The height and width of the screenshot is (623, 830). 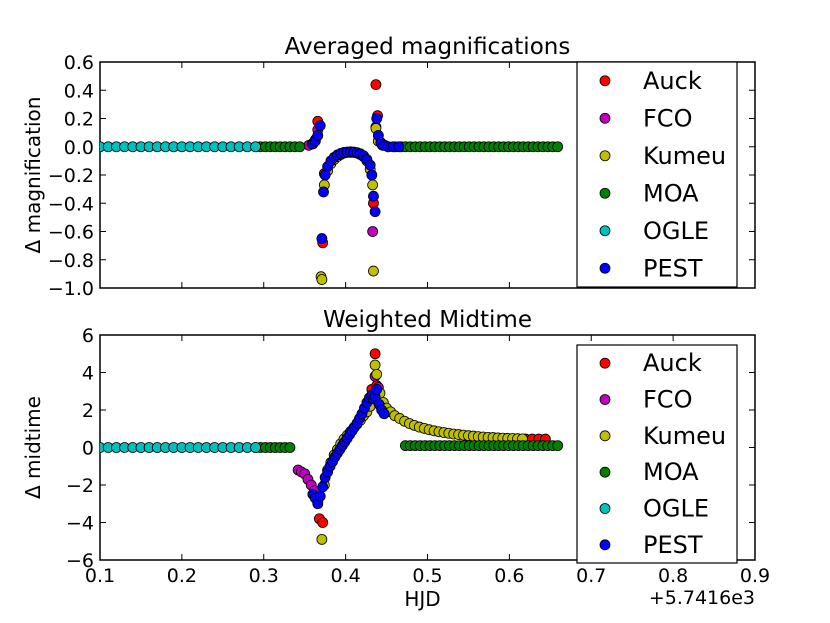 What do you see at coordinates (71, 204) in the screenshot?
I see `y-tick-label: −0.4` at bounding box center [71, 204].